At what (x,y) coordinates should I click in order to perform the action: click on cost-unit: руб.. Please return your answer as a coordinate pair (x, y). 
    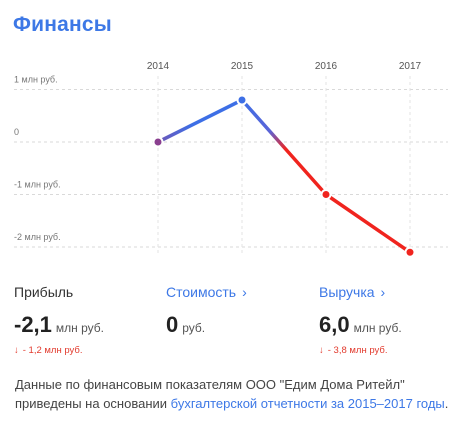
    Looking at the image, I should click on (194, 328).